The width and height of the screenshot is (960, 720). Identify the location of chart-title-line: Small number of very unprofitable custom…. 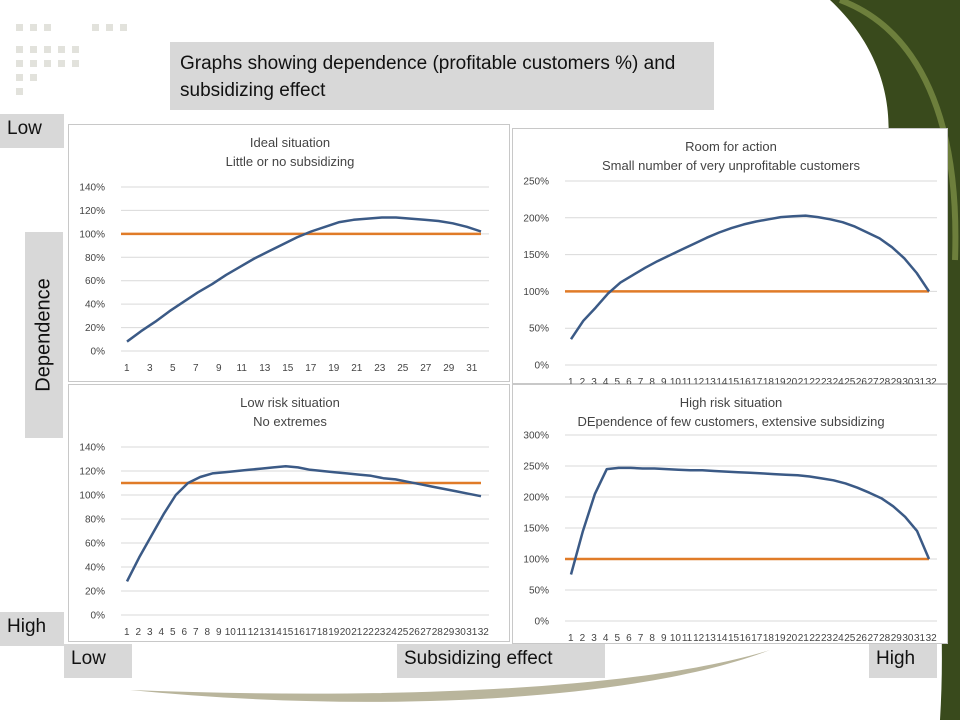
(731, 165).